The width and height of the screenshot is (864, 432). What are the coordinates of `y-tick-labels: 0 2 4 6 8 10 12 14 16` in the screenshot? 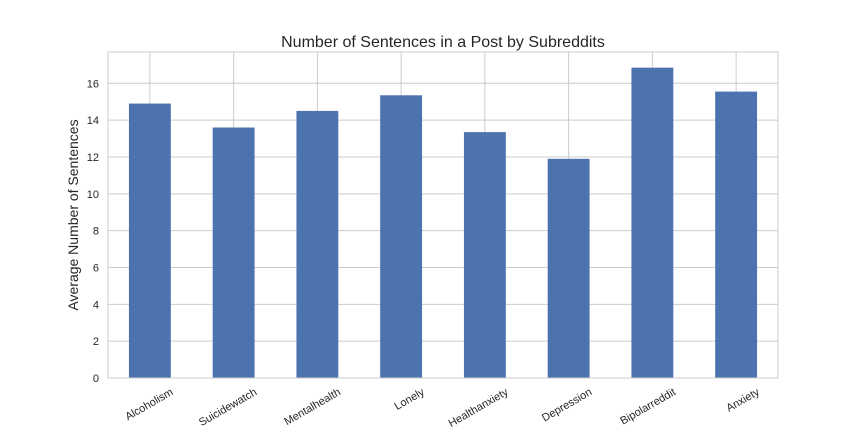 It's located at (93, 231).